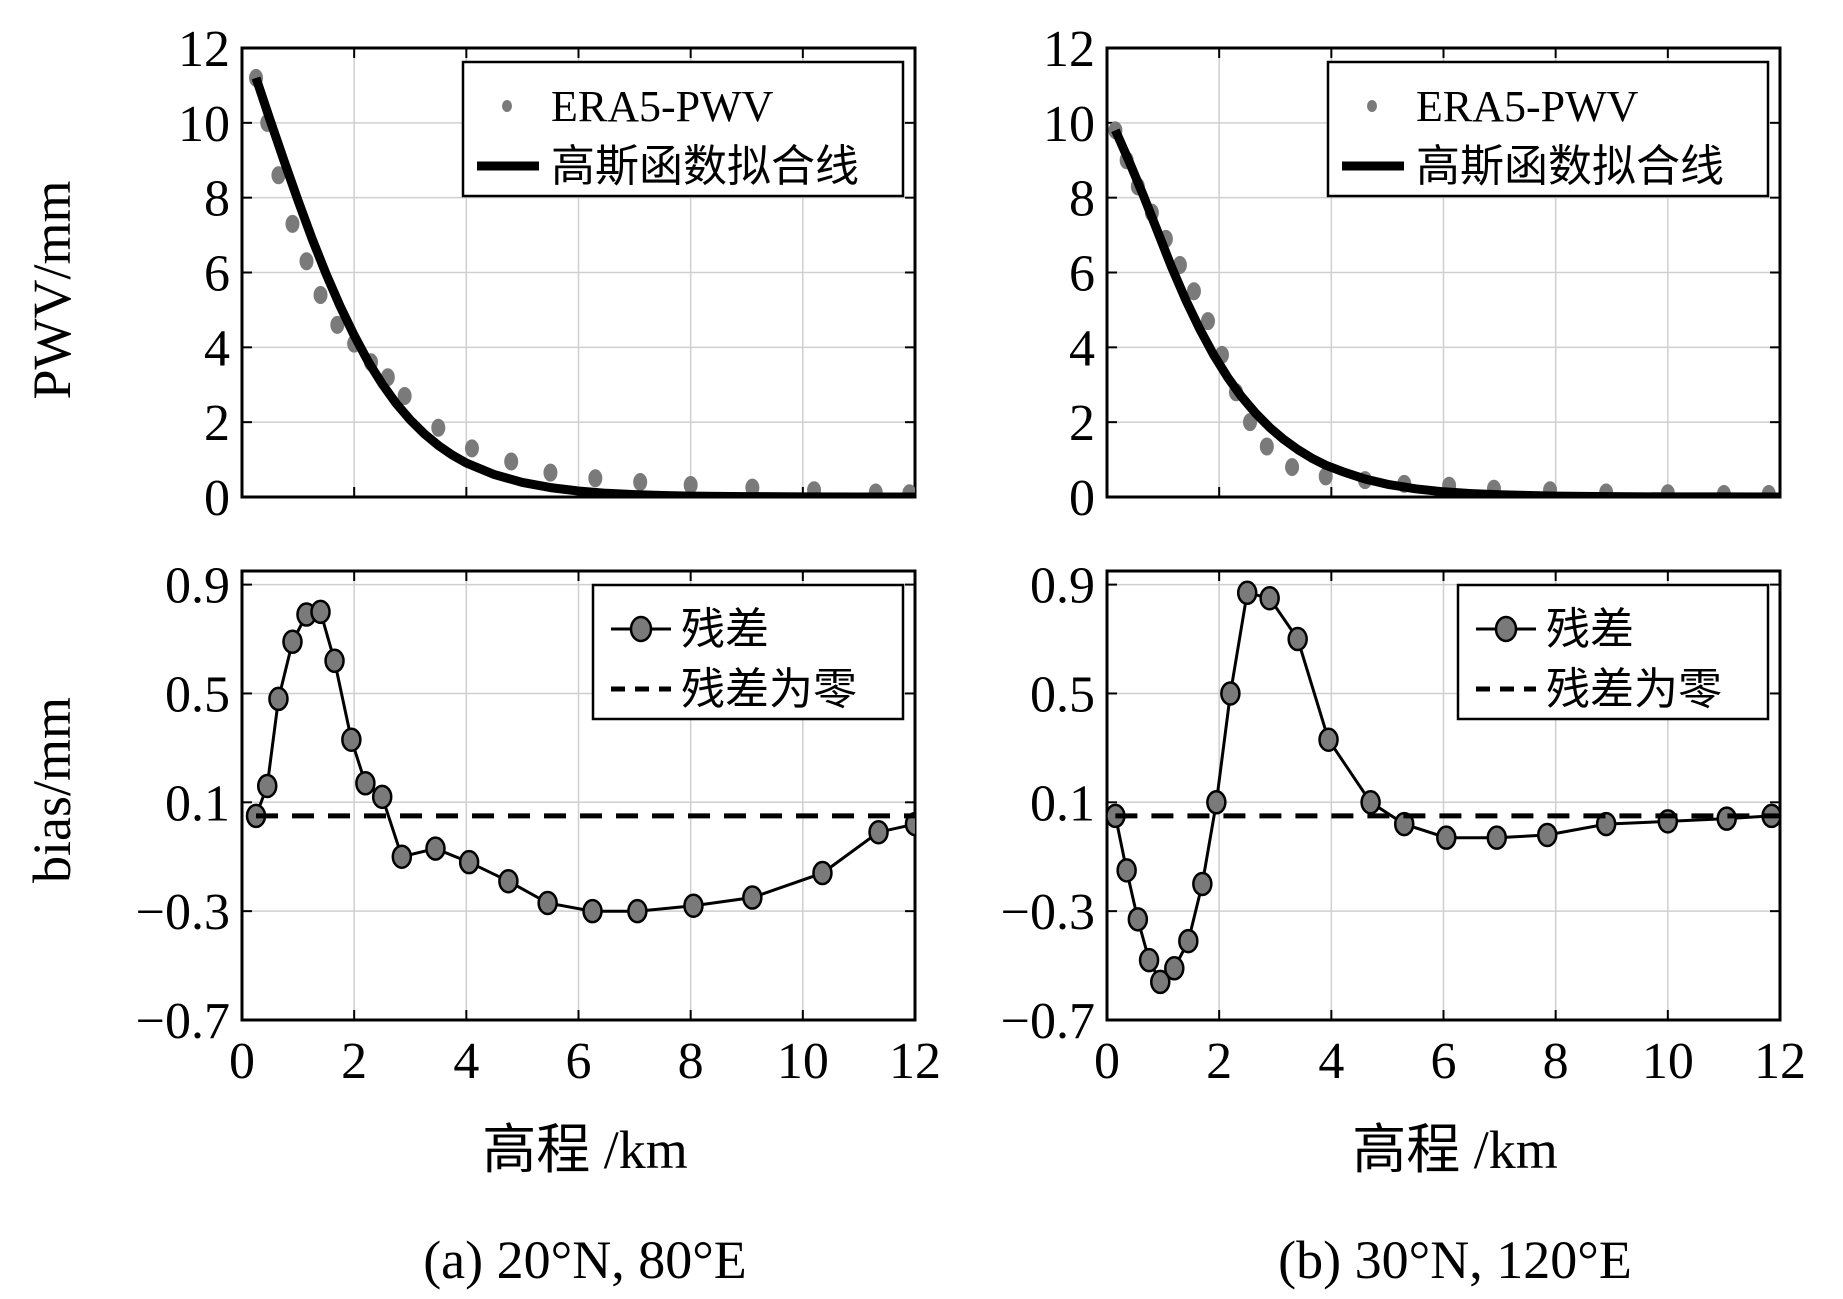 Image resolution: width=1843 pixels, height=1299 pixels. What do you see at coordinates (52, 790) in the screenshot?
I see `ylabel-bias: bias/mm` at bounding box center [52, 790].